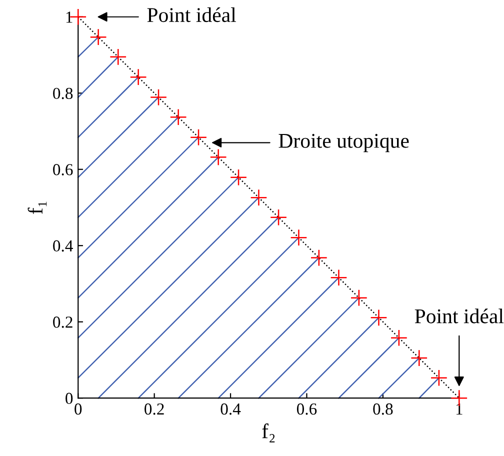 Image resolution: width=504 pixels, height=456 pixels. What do you see at coordinates (268, 432) in the screenshot?
I see `x-axis-title: f₂` at bounding box center [268, 432].